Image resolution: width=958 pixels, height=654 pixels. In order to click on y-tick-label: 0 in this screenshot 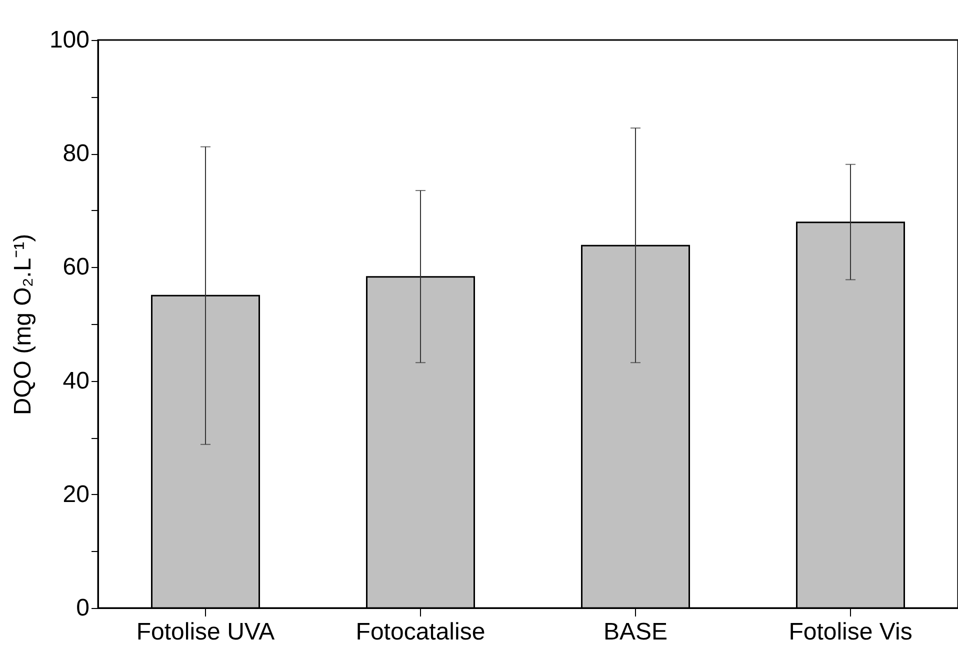, I will do `click(83, 608)`.